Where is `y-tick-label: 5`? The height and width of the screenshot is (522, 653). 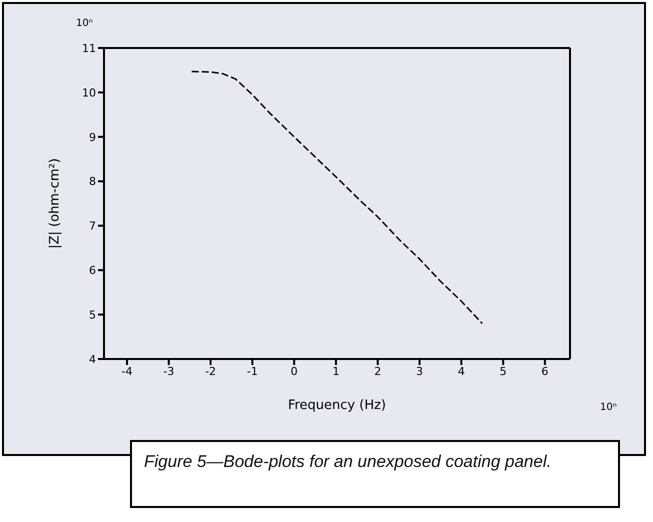
y-tick-label: 5 is located at coordinates (92, 315).